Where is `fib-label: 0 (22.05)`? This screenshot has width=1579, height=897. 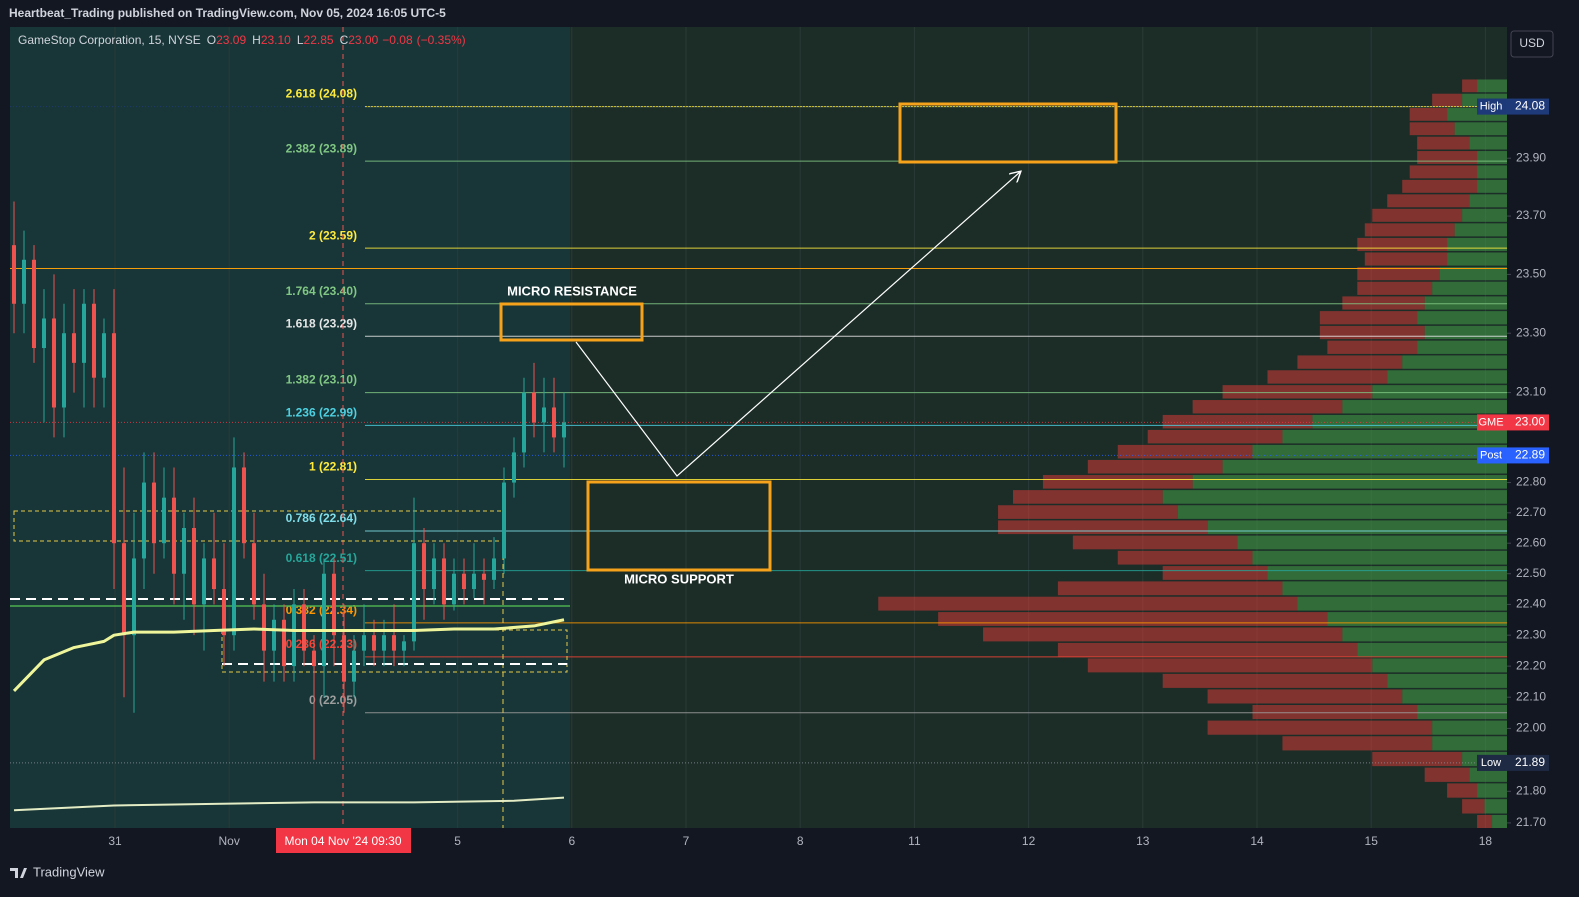
fib-label: 0 (22.05) is located at coordinates (333, 700).